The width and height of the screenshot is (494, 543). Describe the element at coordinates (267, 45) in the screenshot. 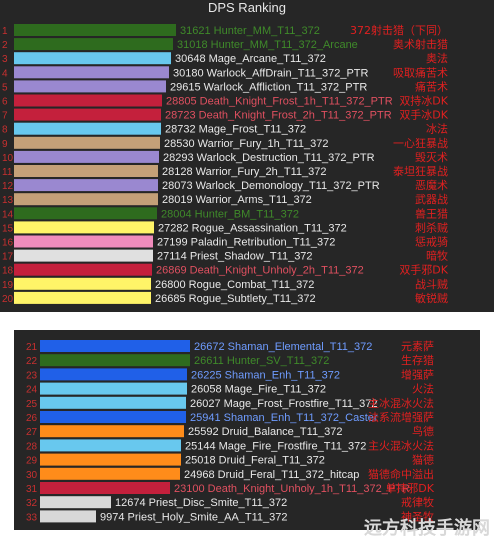

I see `bar-value-label: 31018 Hunter_MM_T11_372_Arcane` at that location.